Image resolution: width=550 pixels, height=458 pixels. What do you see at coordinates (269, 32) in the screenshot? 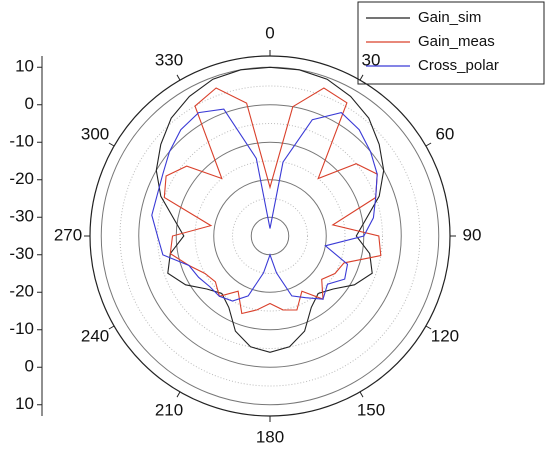
I see `theta-tick-label: 0` at bounding box center [269, 32].